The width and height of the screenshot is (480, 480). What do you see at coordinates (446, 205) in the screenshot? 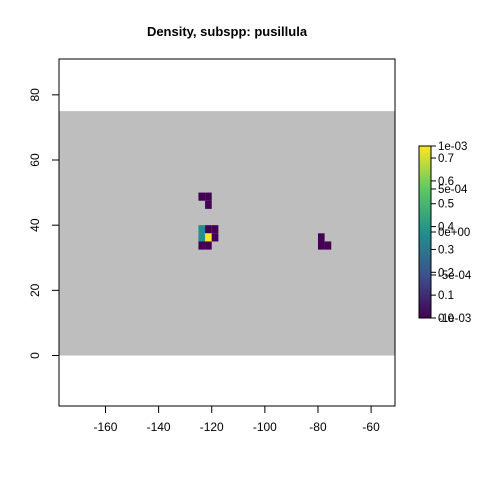
I see `colorbar-tick-label: 0.5` at bounding box center [446, 205].